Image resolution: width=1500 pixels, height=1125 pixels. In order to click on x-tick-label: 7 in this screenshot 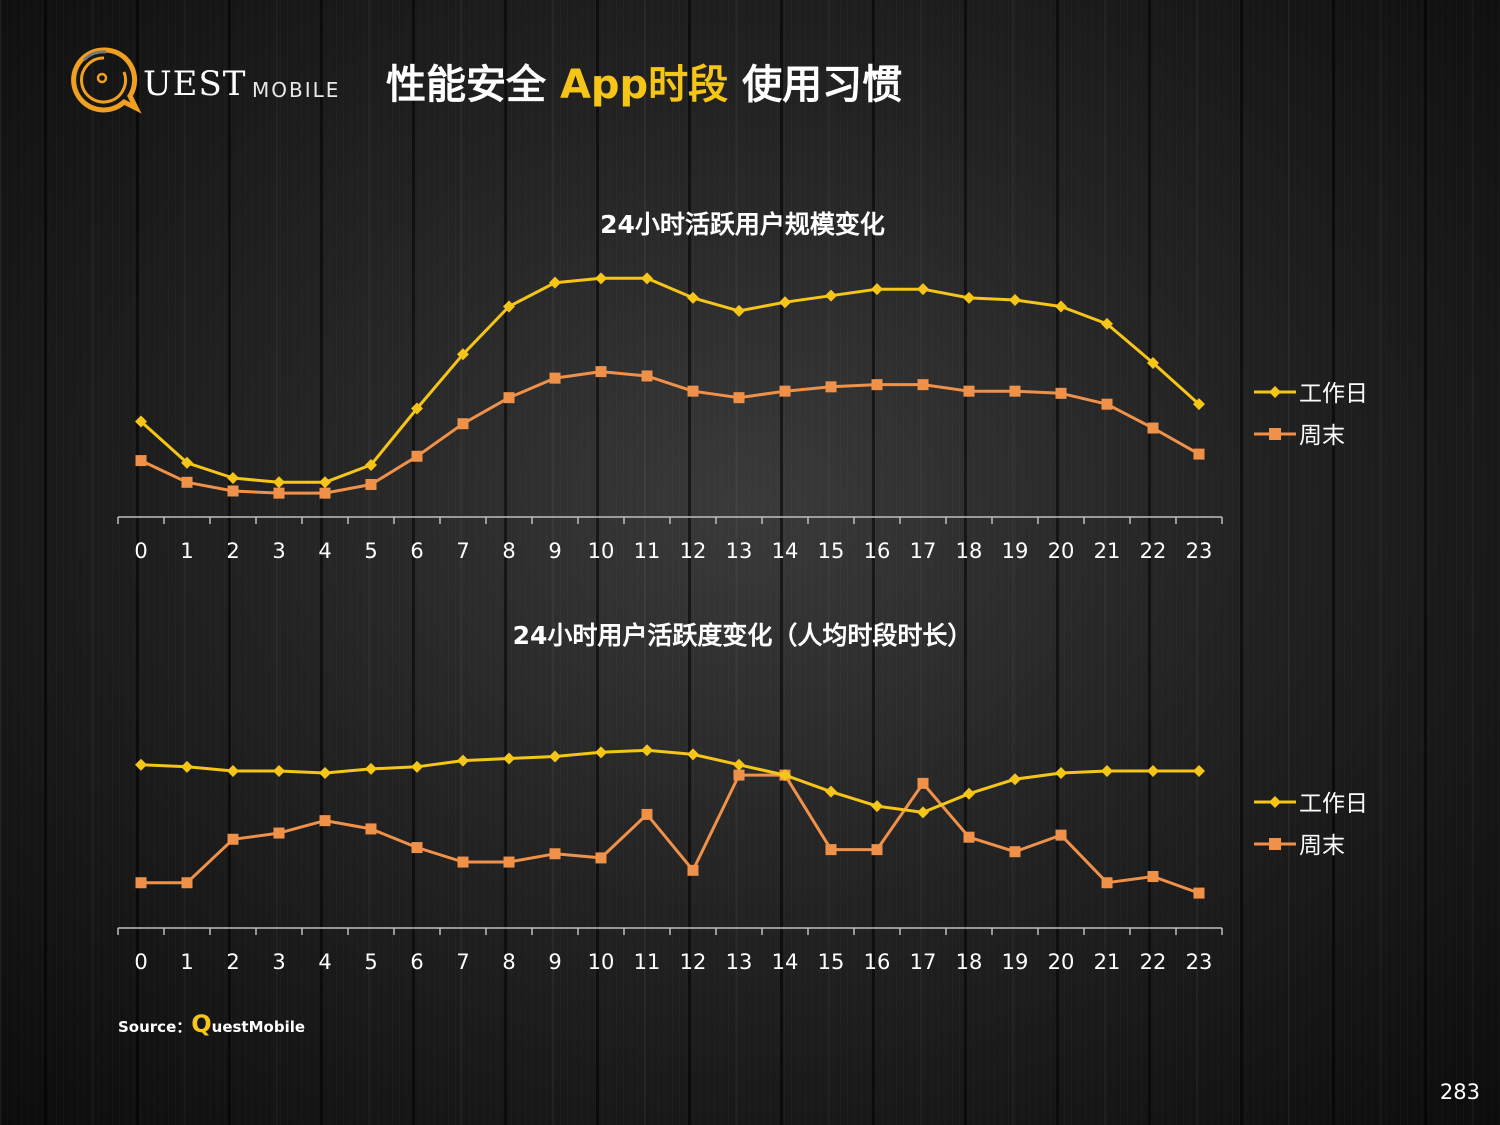, I will do `click(462, 962)`.